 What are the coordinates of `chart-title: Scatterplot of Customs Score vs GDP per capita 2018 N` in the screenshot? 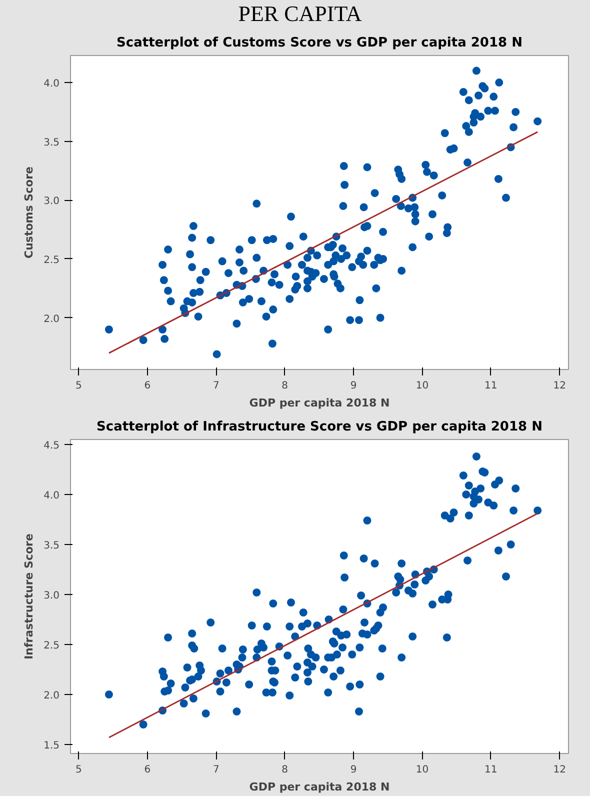 It's located at (319, 43).